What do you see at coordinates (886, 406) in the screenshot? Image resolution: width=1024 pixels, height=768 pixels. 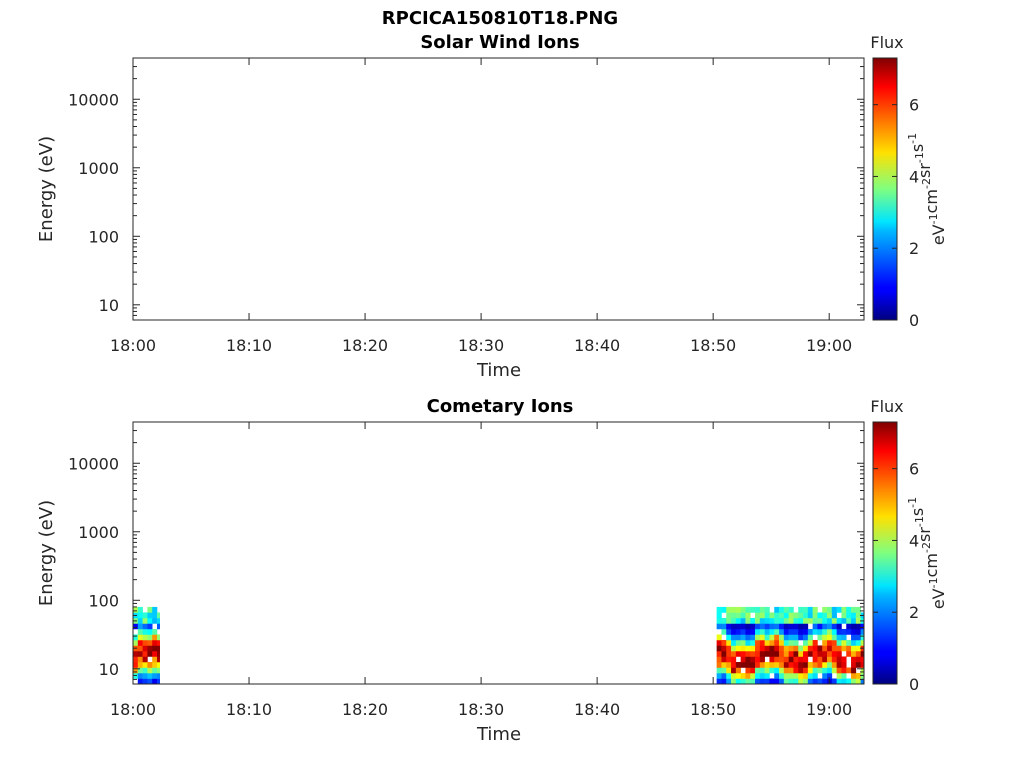 I see `colorbar-title: Flux` at bounding box center [886, 406].